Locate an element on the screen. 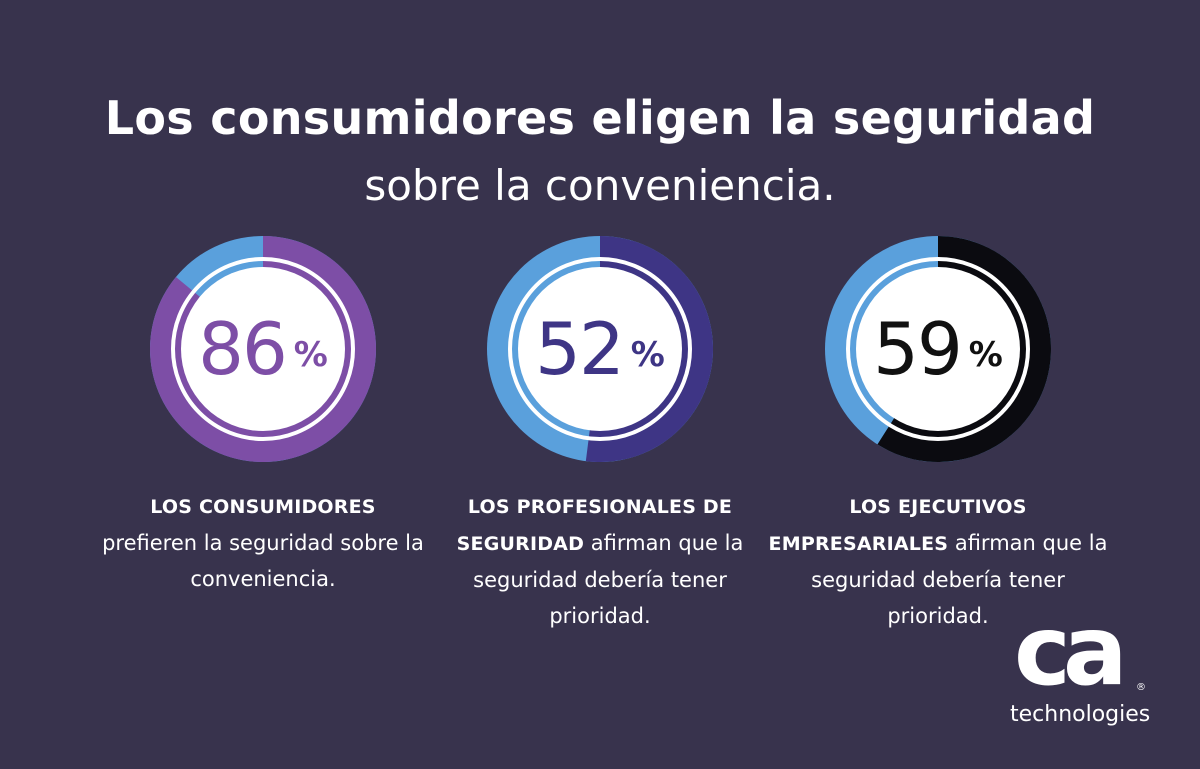  percentage-label: 52 % is located at coordinates (600, 349).